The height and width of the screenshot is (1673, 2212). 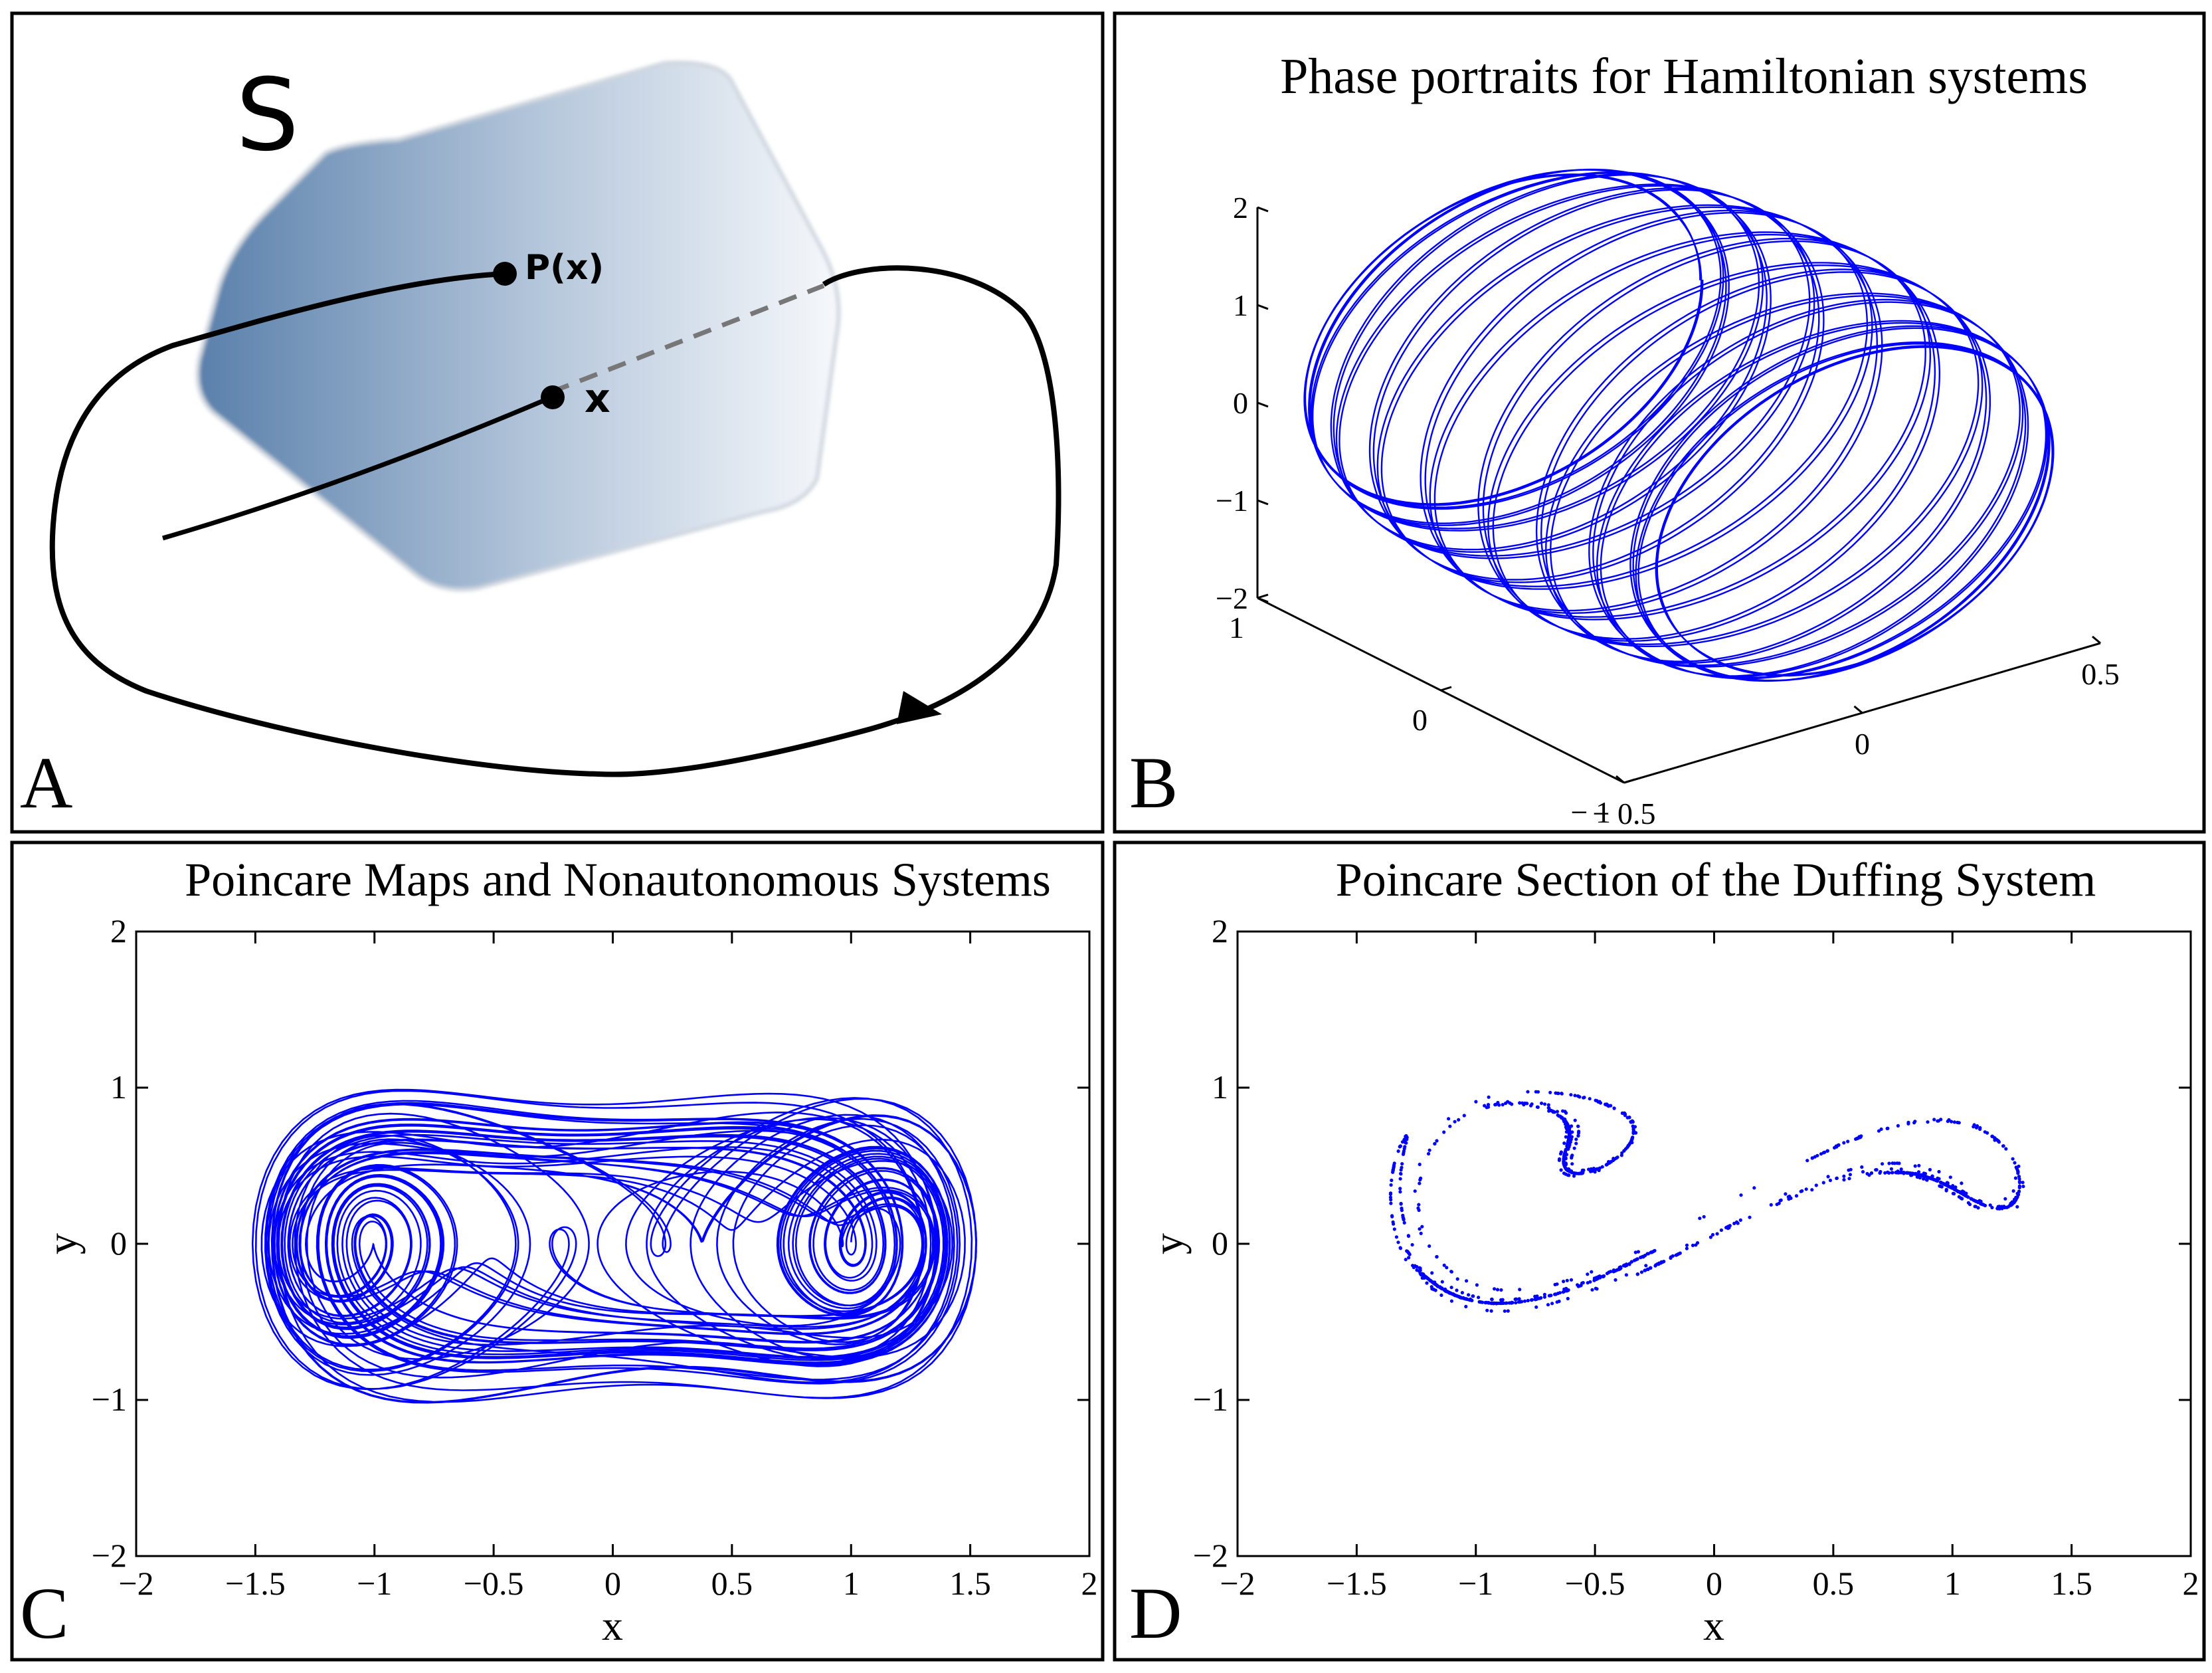 What do you see at coordinates (46, 782) in the screenshot?
I see `panel-letter-a: A` at bounding box center [46, 782].